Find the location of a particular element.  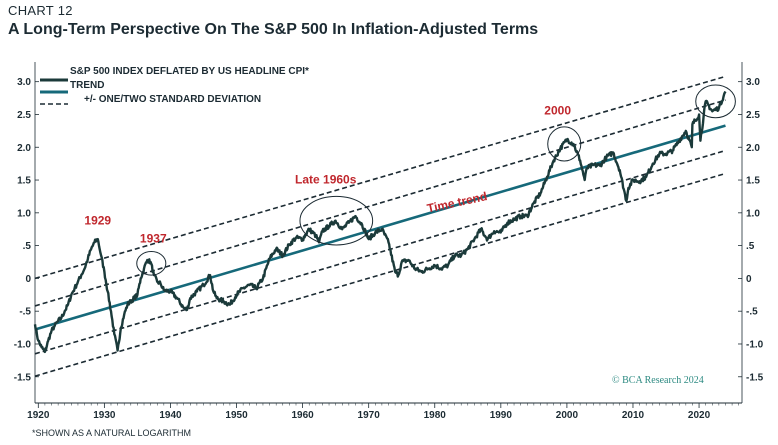

x-tick-label: 1960 is located at coordinates (302, 415).